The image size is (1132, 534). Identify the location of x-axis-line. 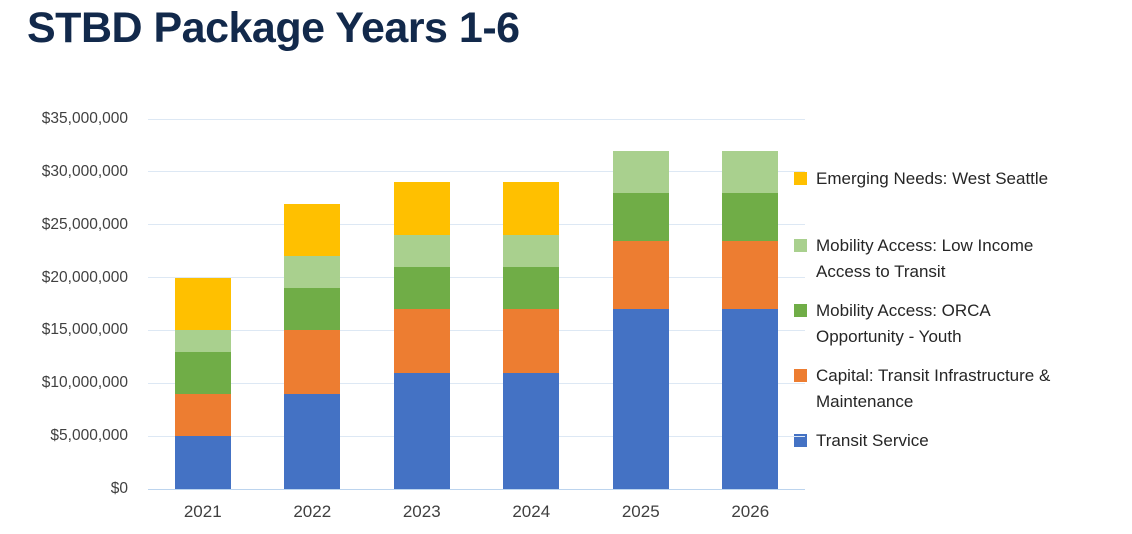
(476, 489).